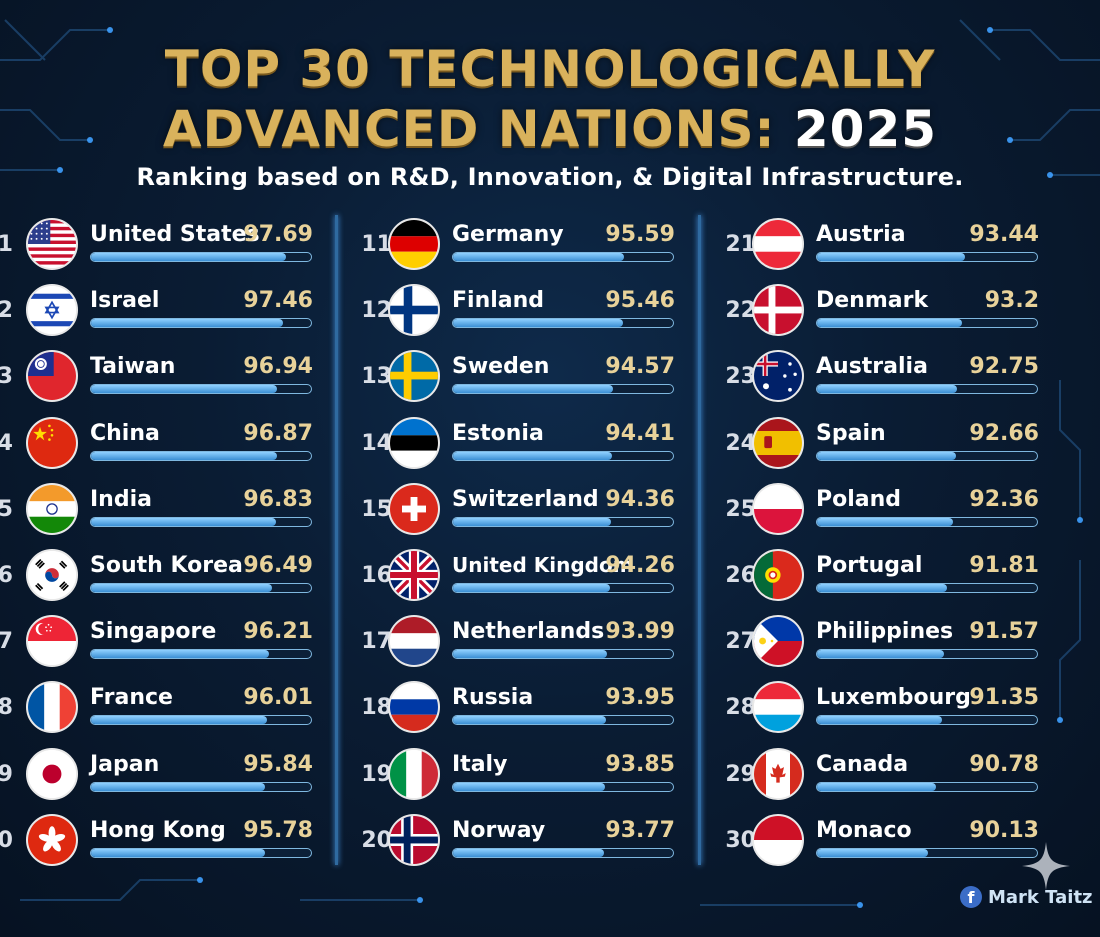 Image resolution: width=1100 pixels, height=937 pixels. What do you see at coordinates (543, 565) in the screenshot?
I see `country-name: United Kingdom` at bounding box center [543, 565].